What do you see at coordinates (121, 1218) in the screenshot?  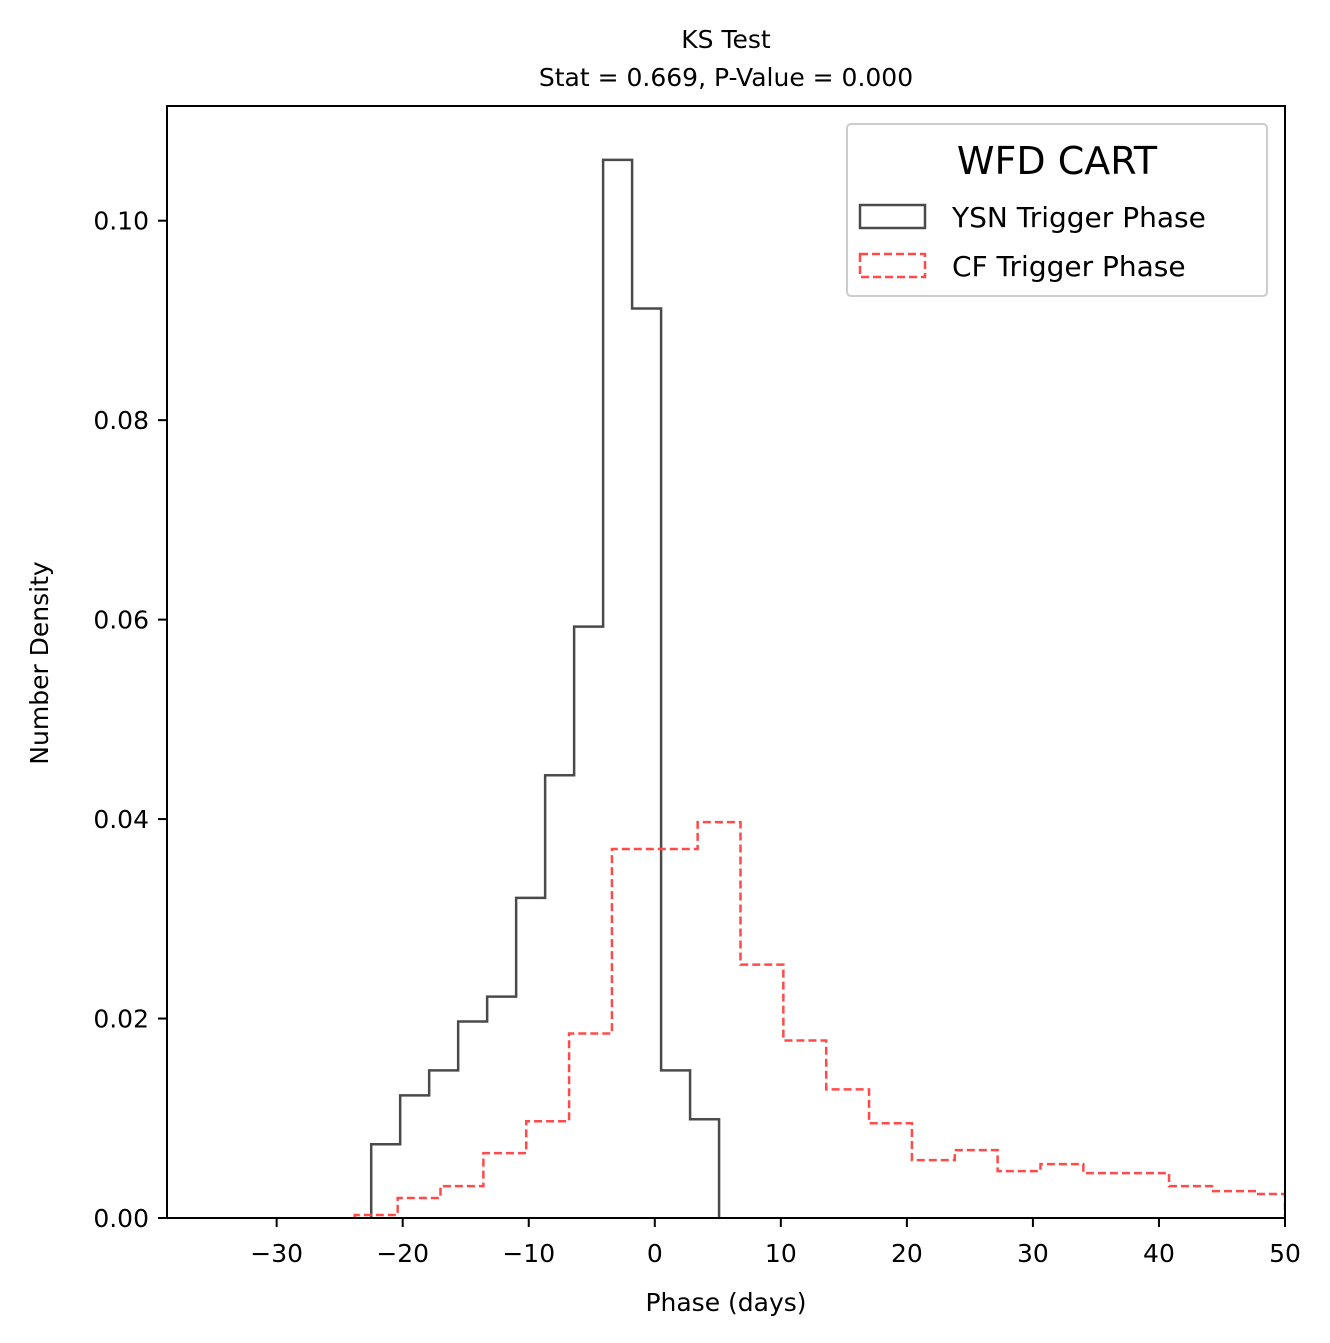 I see `y-tick-label: 0.00` at bounding box center [121, 1218].